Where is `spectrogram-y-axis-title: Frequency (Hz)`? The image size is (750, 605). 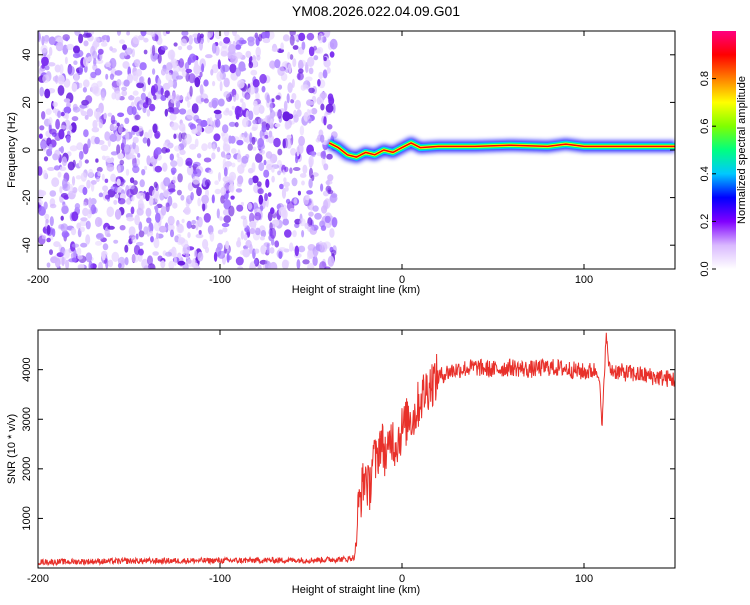
spectrogram-y-axis-title: Frequency (Hz) is located at coordinates (12, 150).